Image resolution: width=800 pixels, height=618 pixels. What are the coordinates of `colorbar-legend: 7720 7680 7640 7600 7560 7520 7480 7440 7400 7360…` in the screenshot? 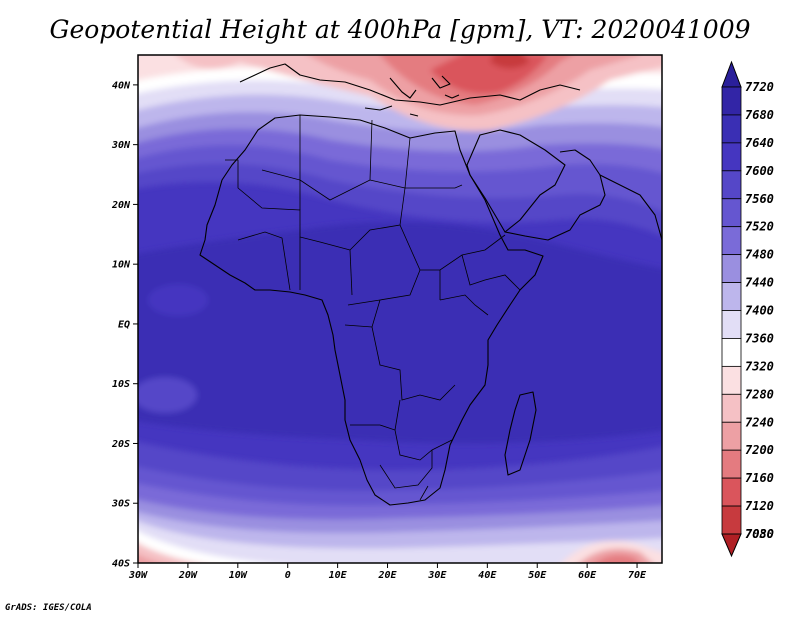 It's located at (747, 309).